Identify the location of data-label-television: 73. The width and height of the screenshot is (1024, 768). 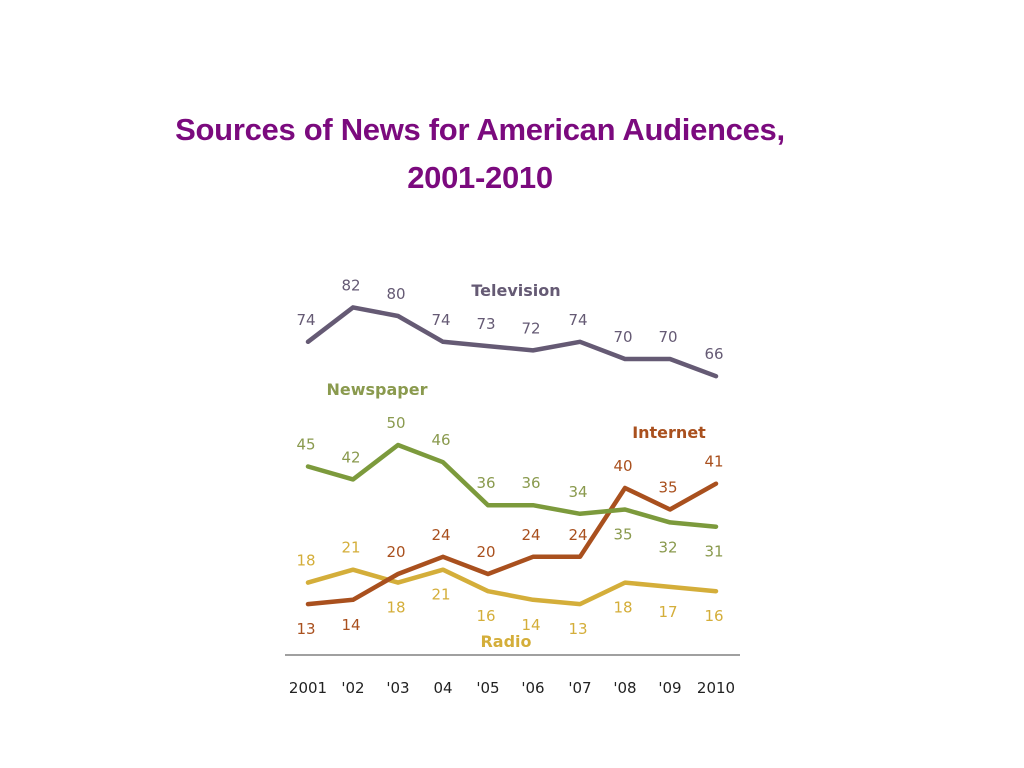
(485, 324).